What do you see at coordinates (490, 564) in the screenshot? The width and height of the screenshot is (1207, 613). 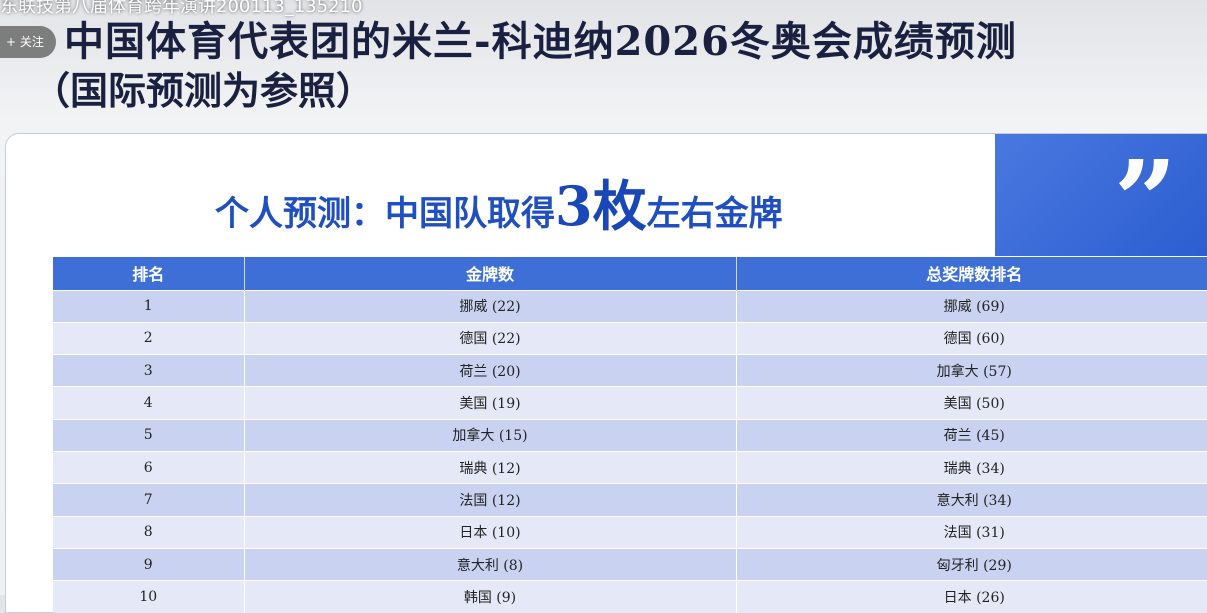 I see `gold-cell: 意大利 (8)` at bounding box center [490, 564].